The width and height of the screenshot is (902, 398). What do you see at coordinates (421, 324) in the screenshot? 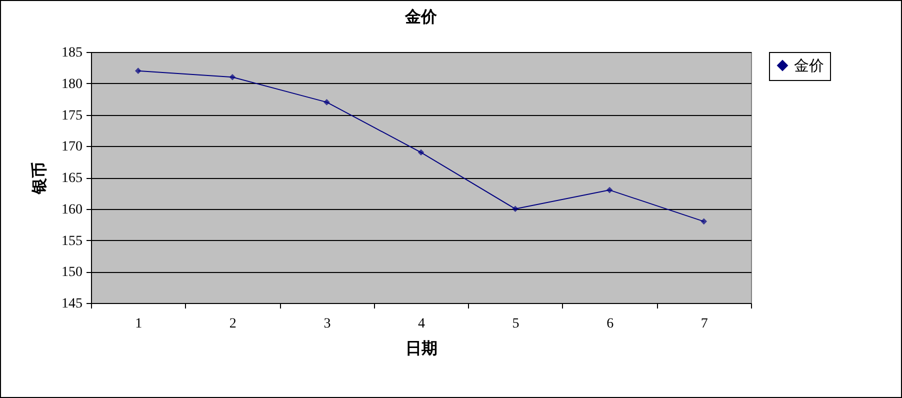
I see `x-tick-label: 4` at bounding box center [421, 324].